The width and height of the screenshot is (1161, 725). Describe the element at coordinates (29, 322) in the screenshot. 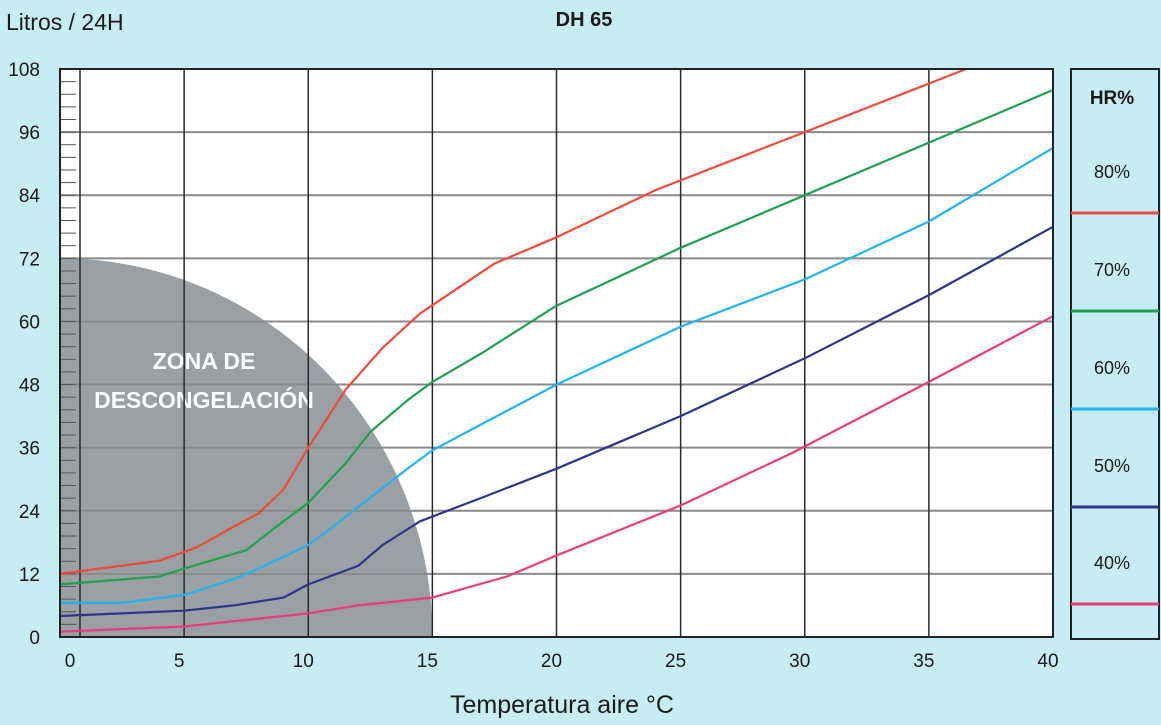

I see `y-tick-label: 60` at that location.